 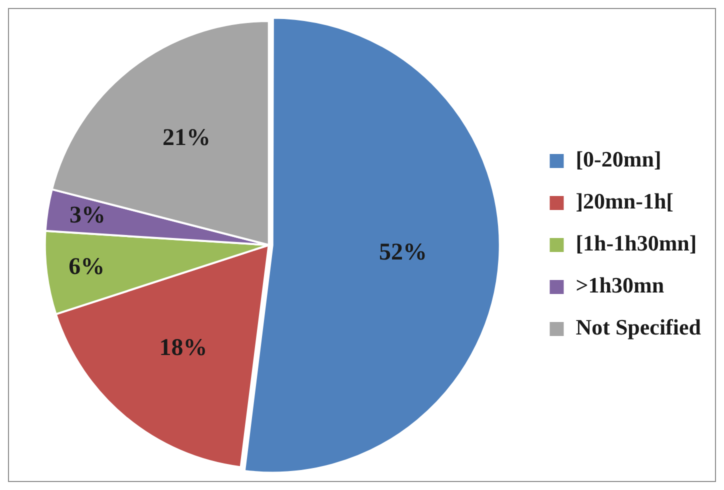 What do you see at coordinates (638, 327) in the screenshot?
I see `legend-label: Not Specified` at bounding box center [638, 327].